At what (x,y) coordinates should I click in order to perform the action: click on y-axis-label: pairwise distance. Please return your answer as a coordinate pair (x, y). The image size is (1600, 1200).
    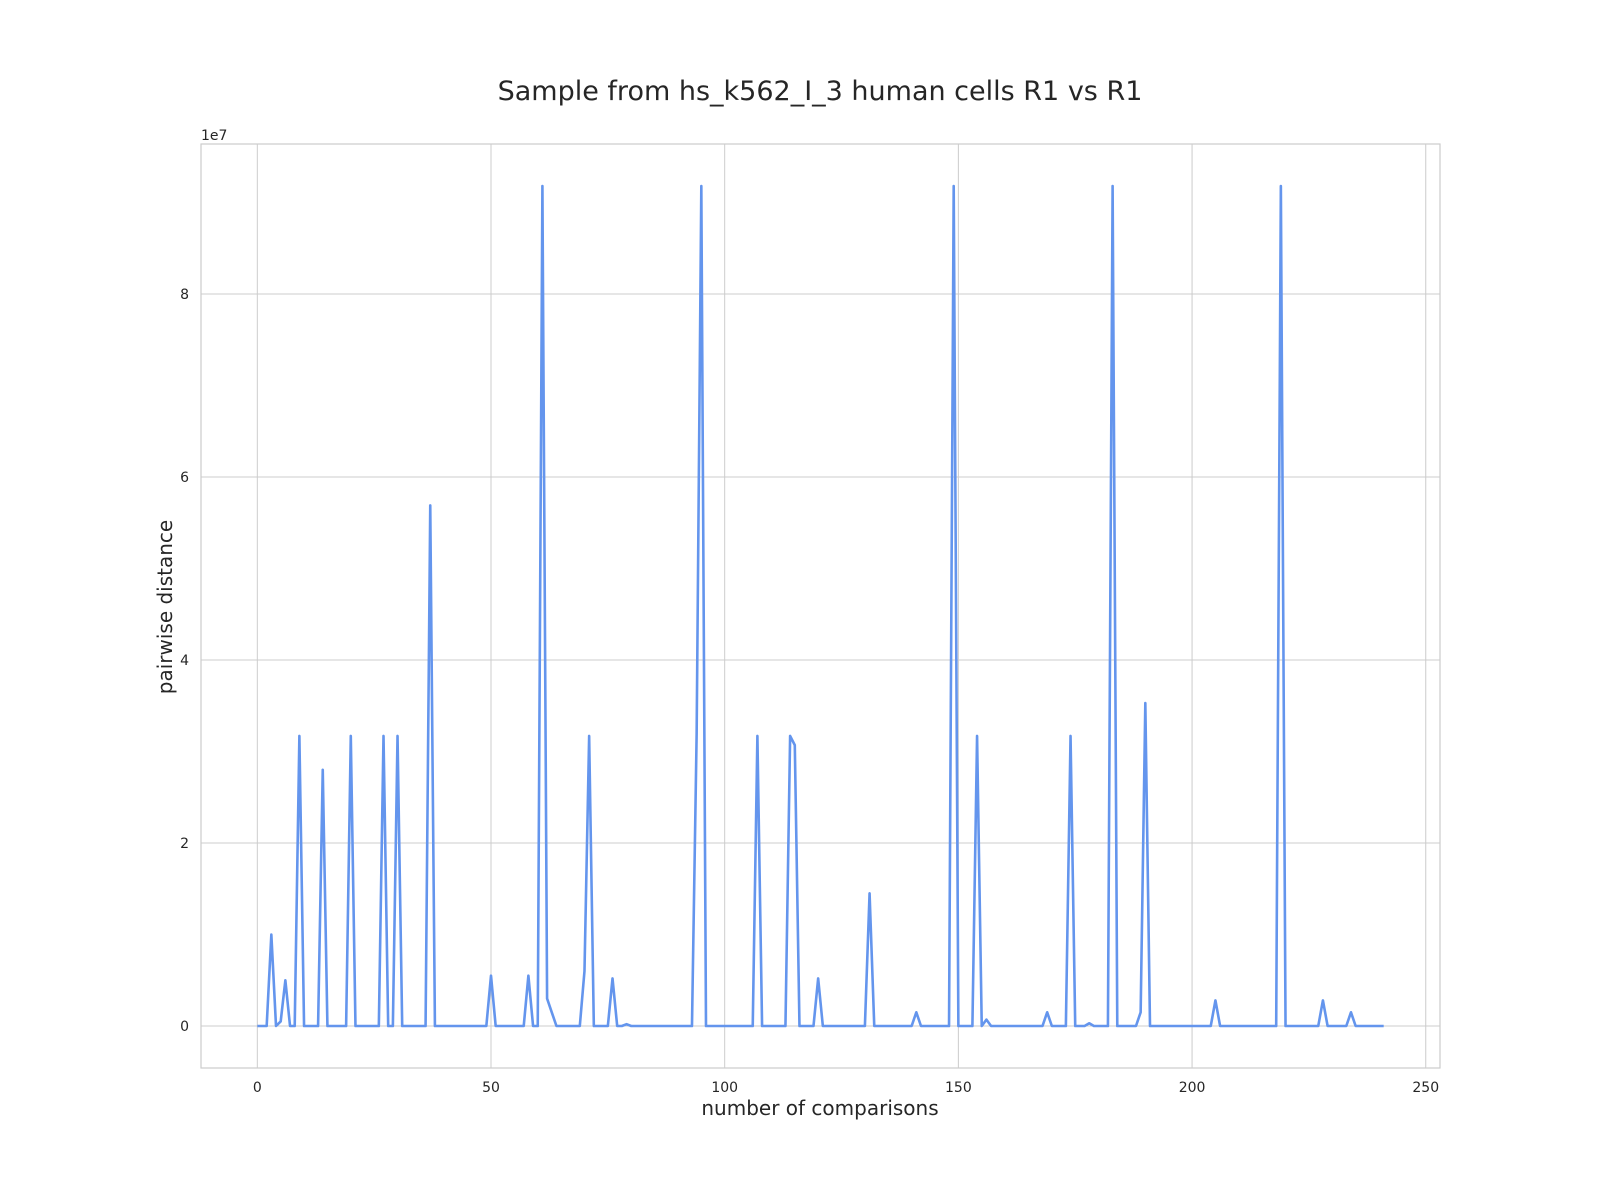
    Looking at the image, I should click on (165, 607).